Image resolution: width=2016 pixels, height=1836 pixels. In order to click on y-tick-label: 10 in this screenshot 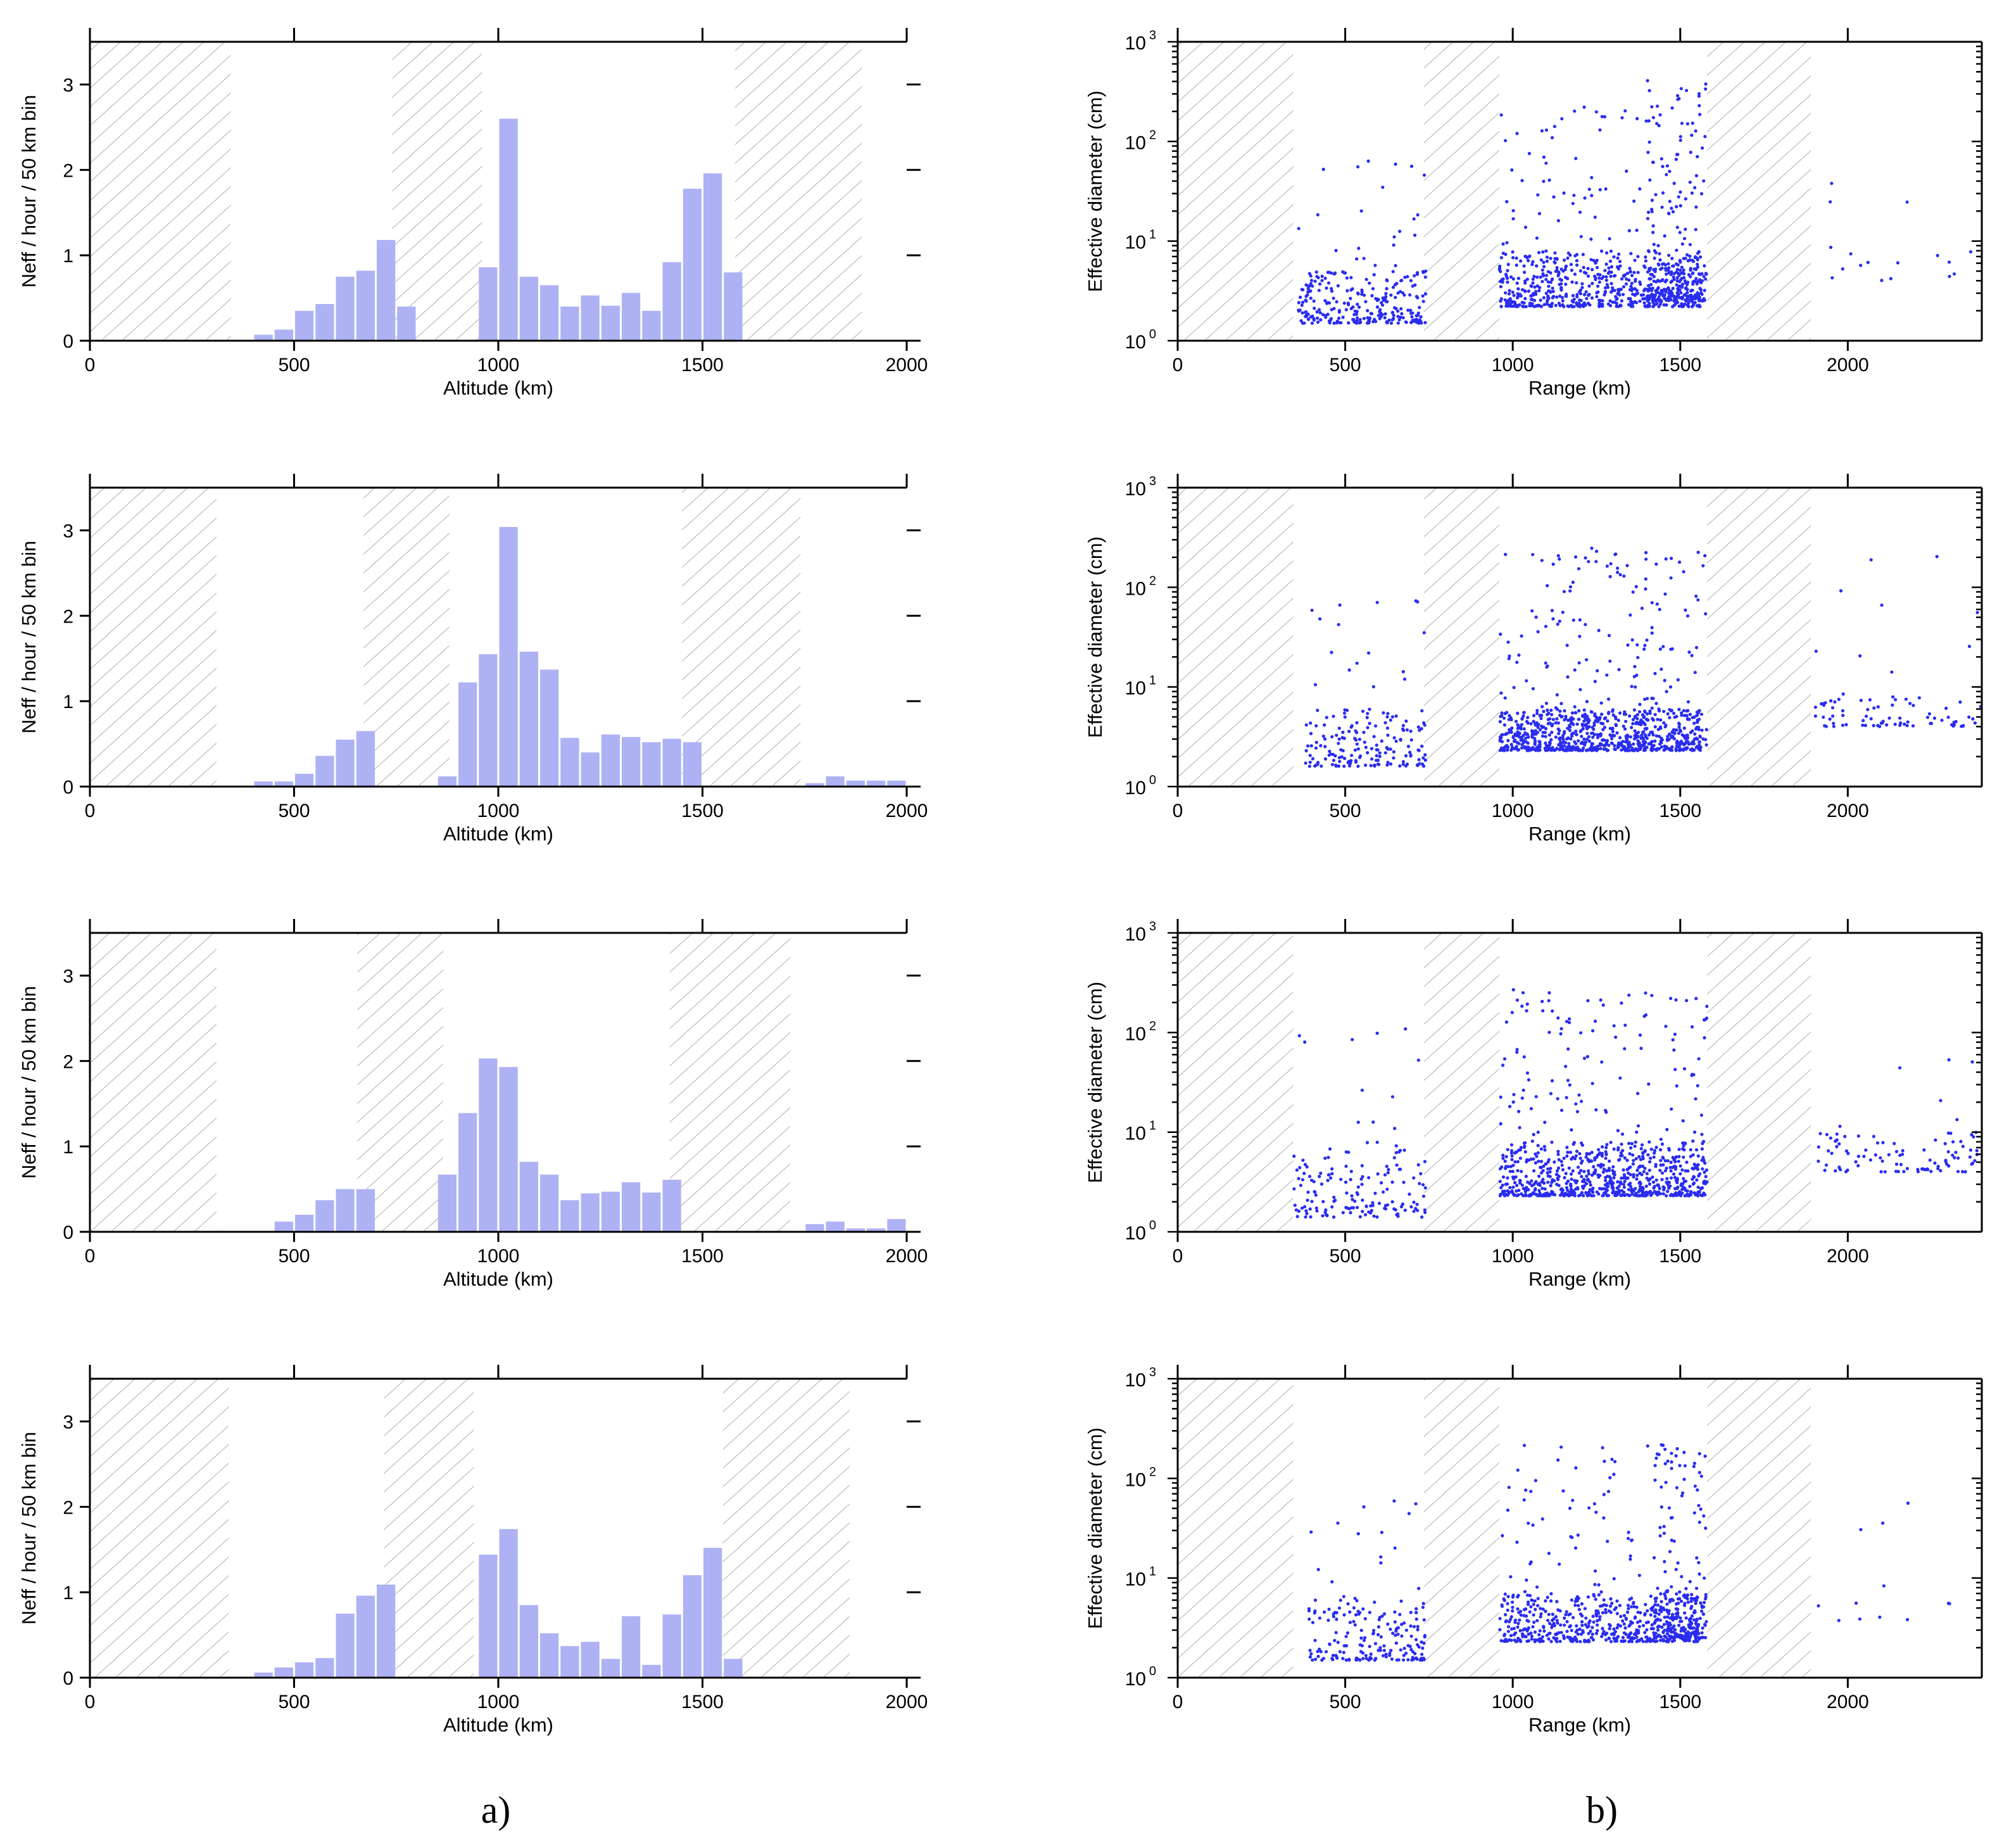, I will do `click(1135, 934)`.